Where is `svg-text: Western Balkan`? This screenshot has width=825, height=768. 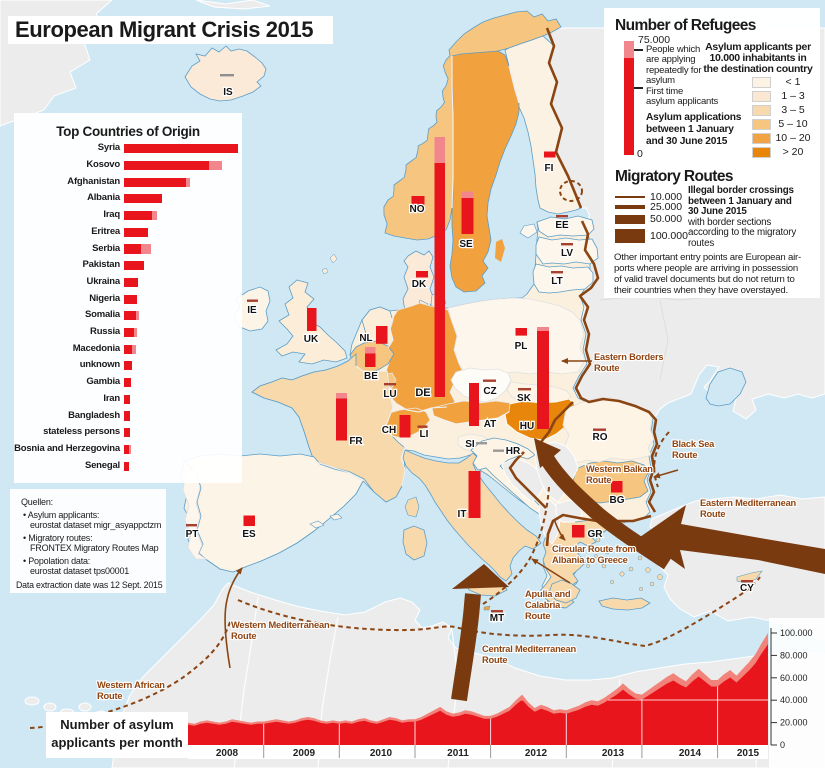 svg-text: Western Balkan is located at coordinates (619, 469).